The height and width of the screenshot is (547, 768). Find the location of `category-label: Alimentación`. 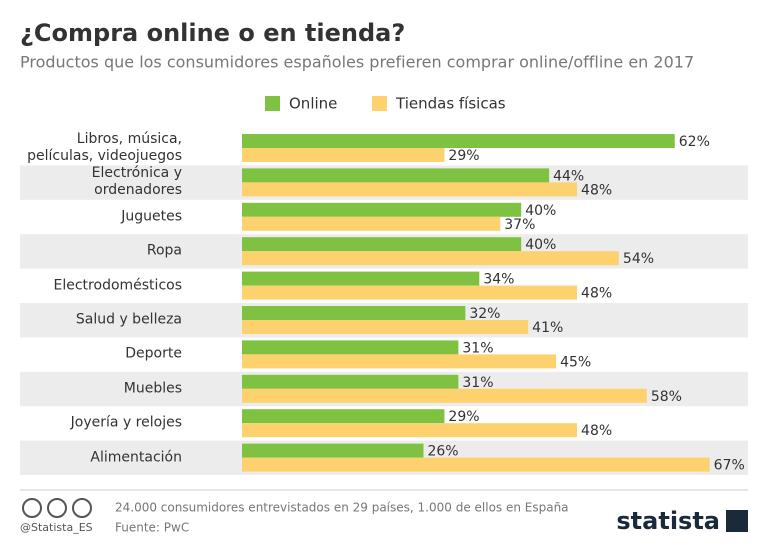

category-label: Alimentación is located at coordinates (136, 457).